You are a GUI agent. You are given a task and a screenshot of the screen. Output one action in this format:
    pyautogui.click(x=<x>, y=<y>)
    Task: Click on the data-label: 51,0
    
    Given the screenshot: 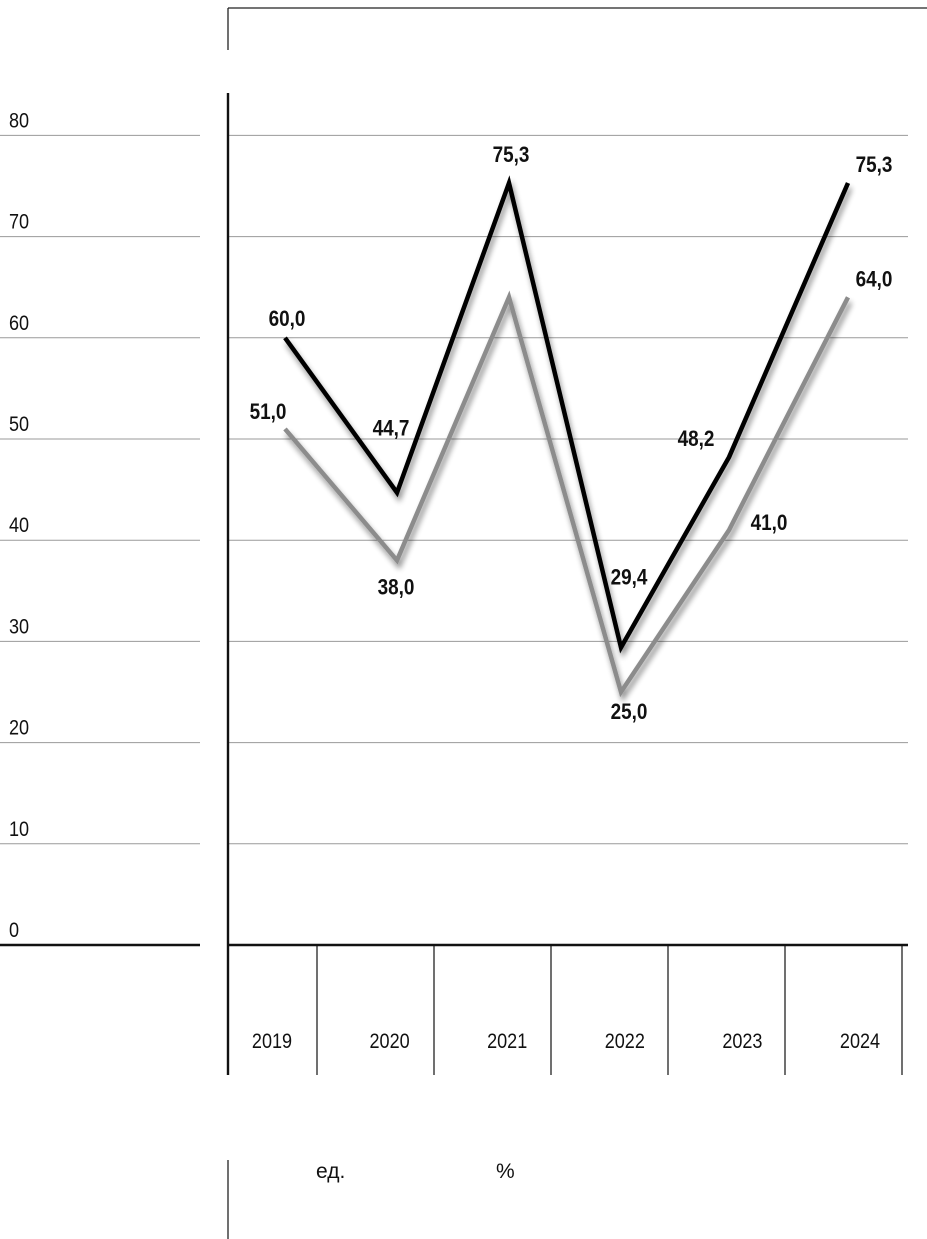 What is the action you would take?
    pyautogui.click(x=268, y=412)
    